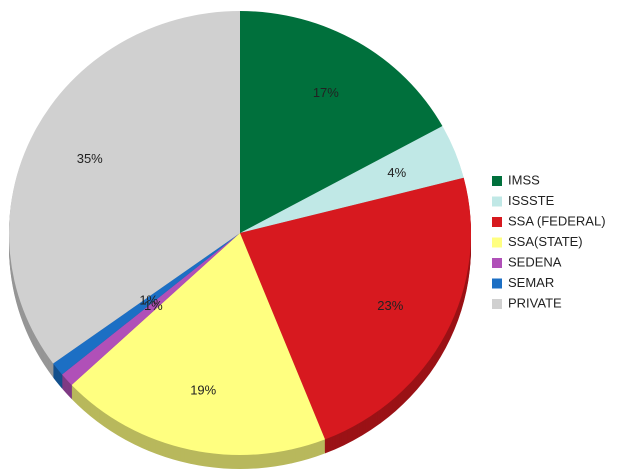 The height and width of the screenshot is (474, 629). Describe the element at coordinates (326, 92) in the screenshot. I see `data-label: 17%` at that location.